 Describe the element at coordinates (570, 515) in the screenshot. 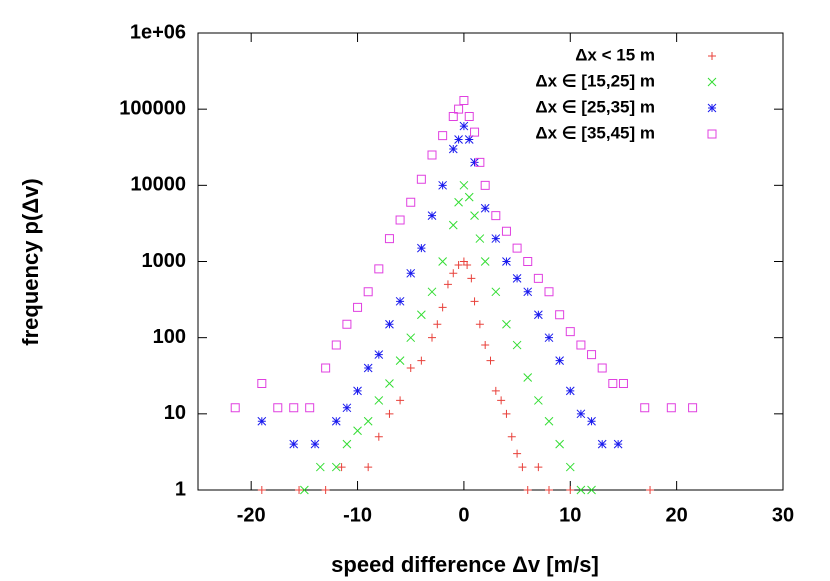

I see `x-tick-label: 10` at that location.